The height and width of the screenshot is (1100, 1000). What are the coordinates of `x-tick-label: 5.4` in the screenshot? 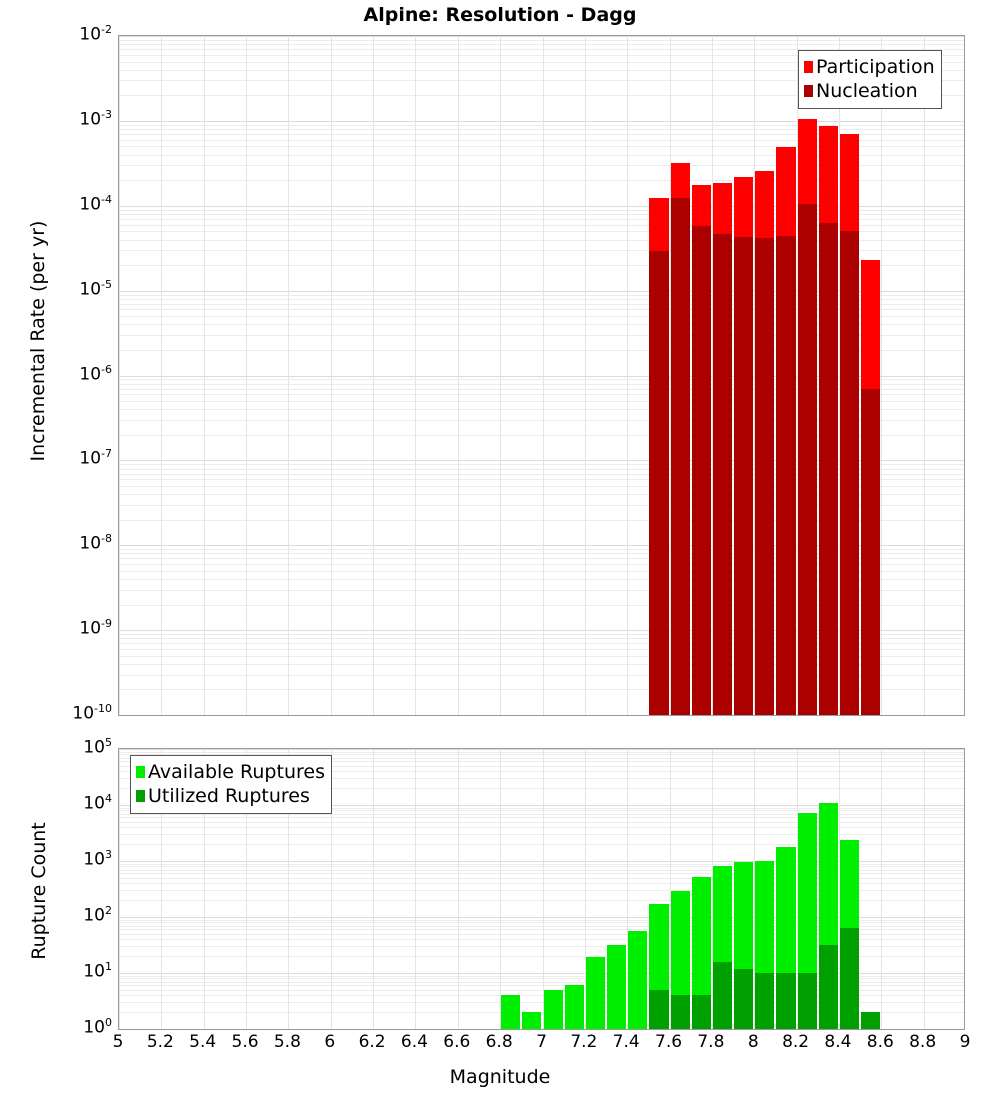 It's located at (203, 1042).